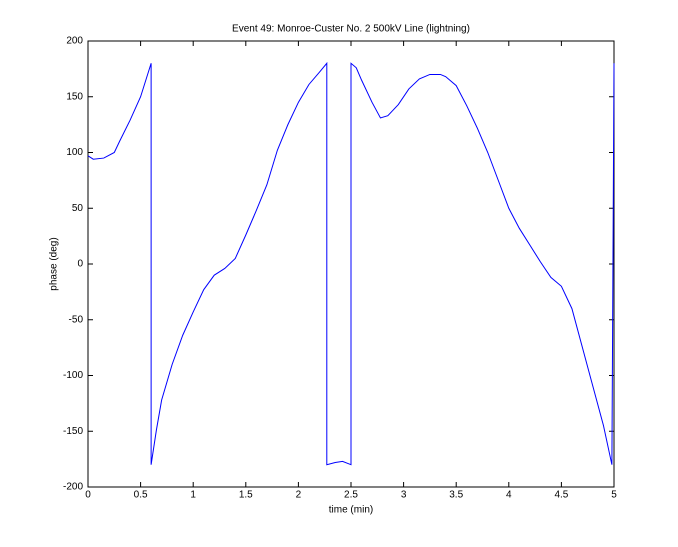  I want to click on y-tick-label: 200, so click(74, 41).